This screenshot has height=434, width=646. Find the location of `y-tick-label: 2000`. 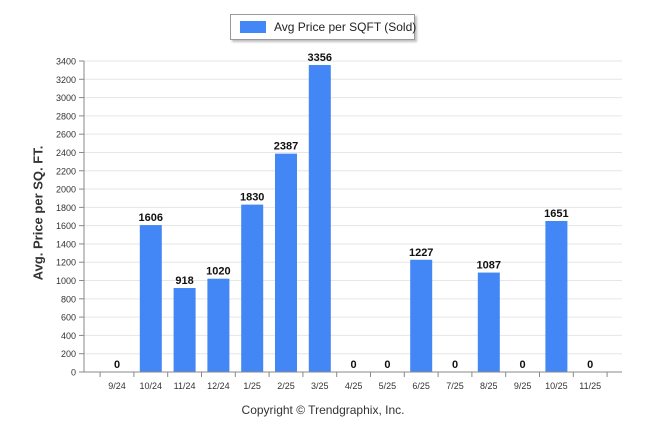

y-tick-label: 2000 is located at coordinates (66, 190).